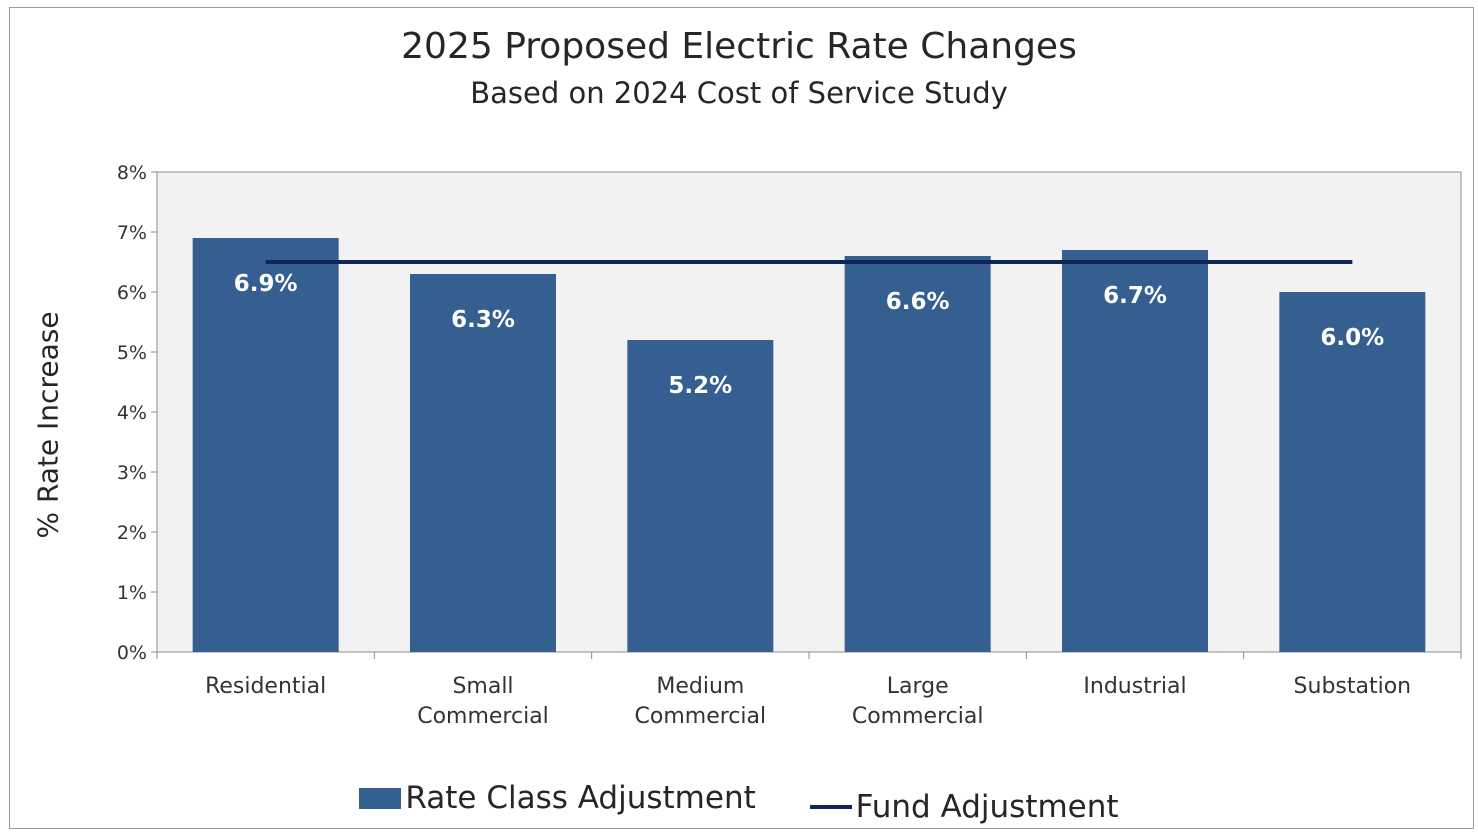  What do you see at coordinates (132, 353) in the screenshot?
I see `y-tick-label: 5%` at bounding box center [132, 353].